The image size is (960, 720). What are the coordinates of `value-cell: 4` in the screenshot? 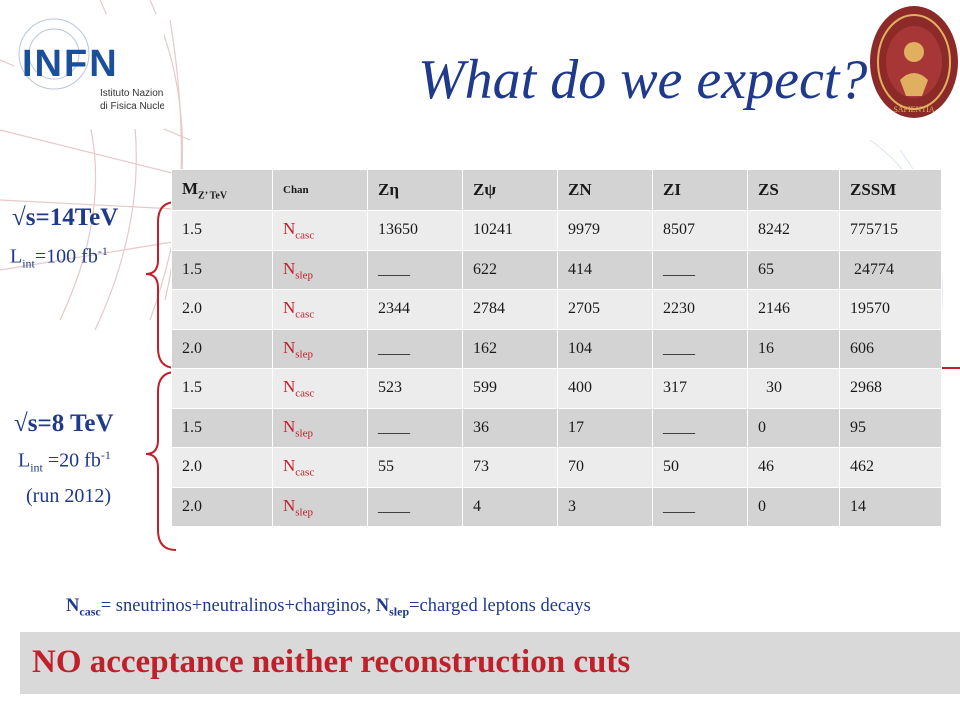 It's located at (510, 506).